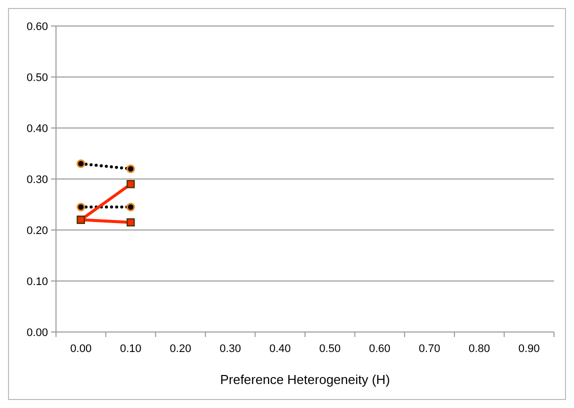 This screenshot has height=408, width=574. What do you see at coordinates (479, 349) in the screenshot?
I see `x-tick-label: 0.80` at bounding box center [479, 349].